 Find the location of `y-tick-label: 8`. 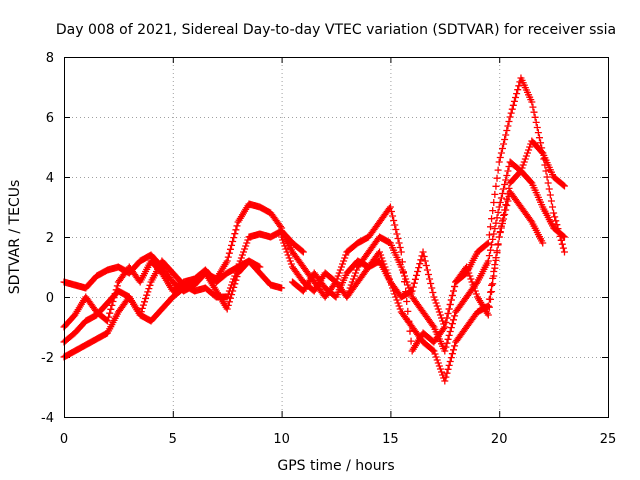

y-tick-label: 8 is located at coordinates (50, 58).